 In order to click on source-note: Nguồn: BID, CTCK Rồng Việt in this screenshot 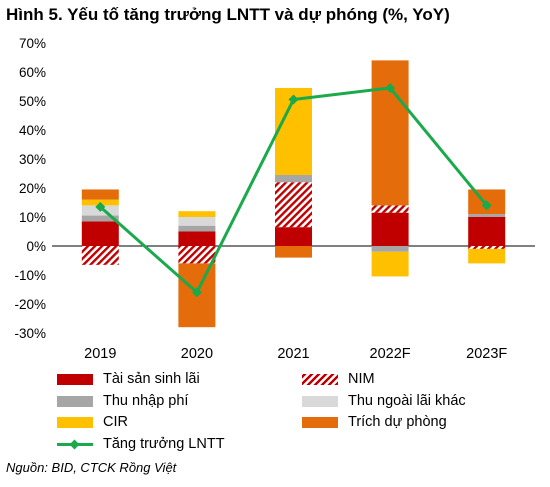, I will do `click(91, 467)`.